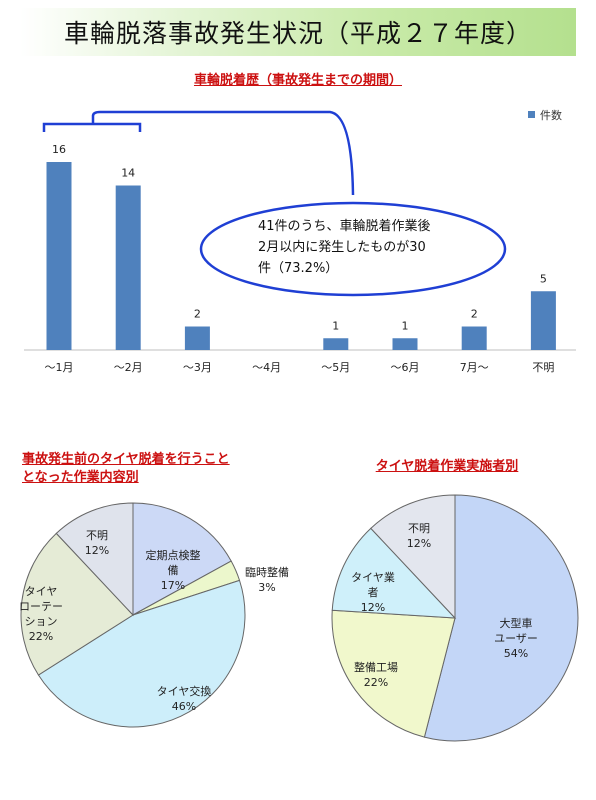 The width and height of the screenshot is (596, 800). I want to click on x-tick-label: ～1月, so click(59, 367).